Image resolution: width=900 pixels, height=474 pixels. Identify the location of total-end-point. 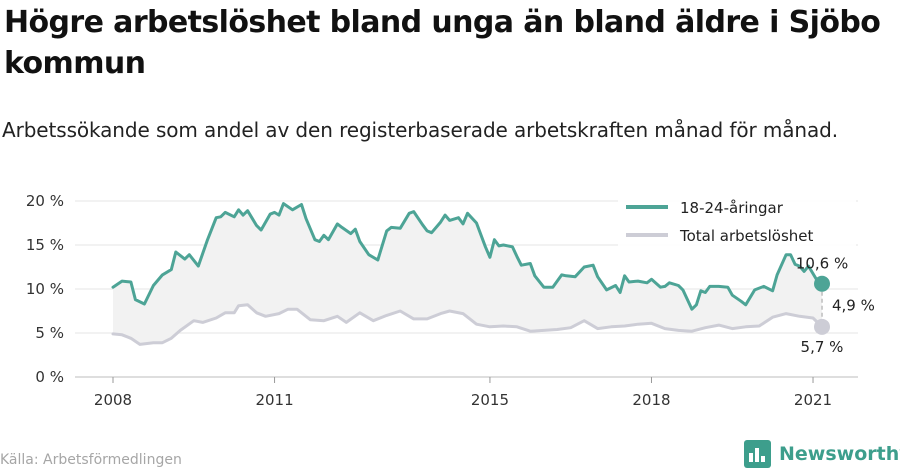
(822, 326).